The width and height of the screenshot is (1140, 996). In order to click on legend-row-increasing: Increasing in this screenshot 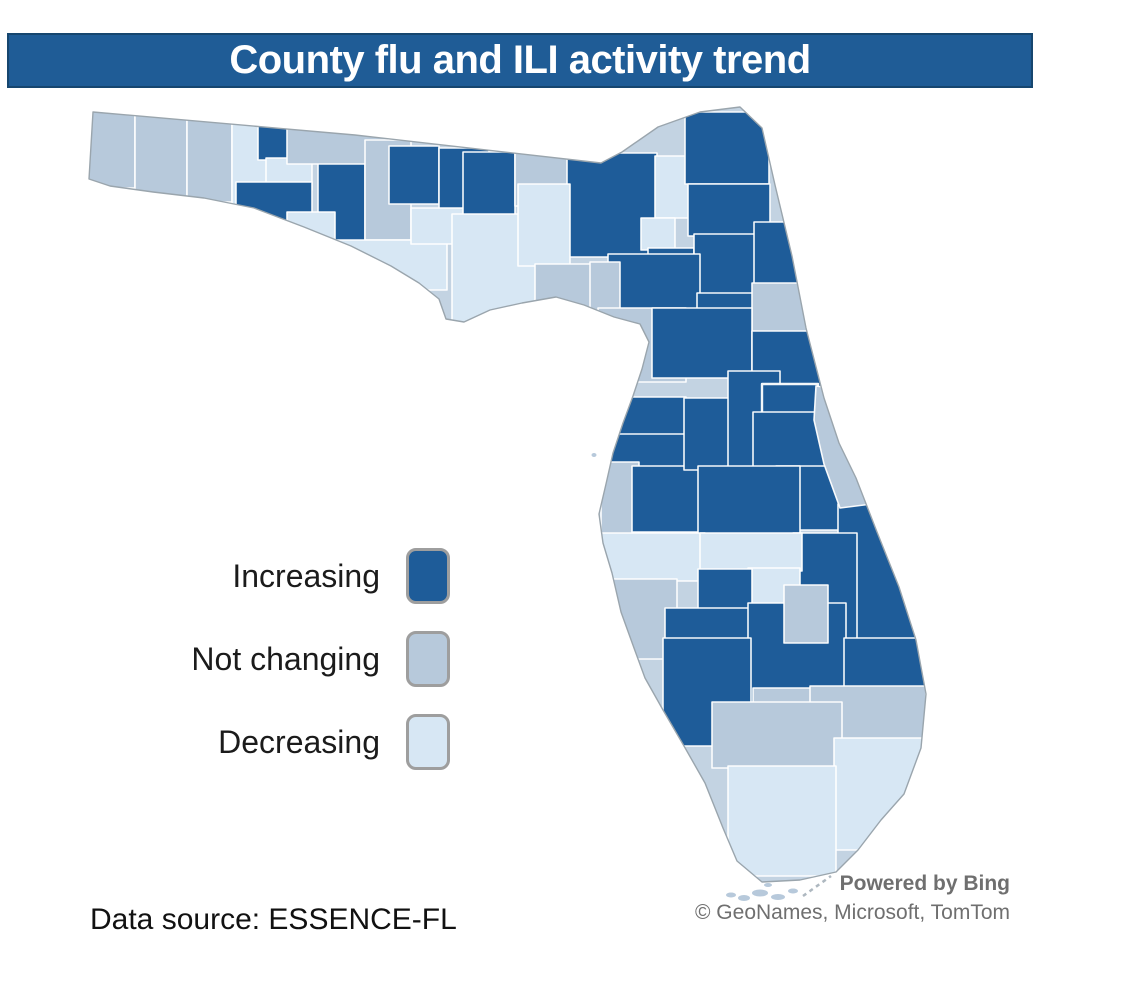, I will do `click(270, 576)`.